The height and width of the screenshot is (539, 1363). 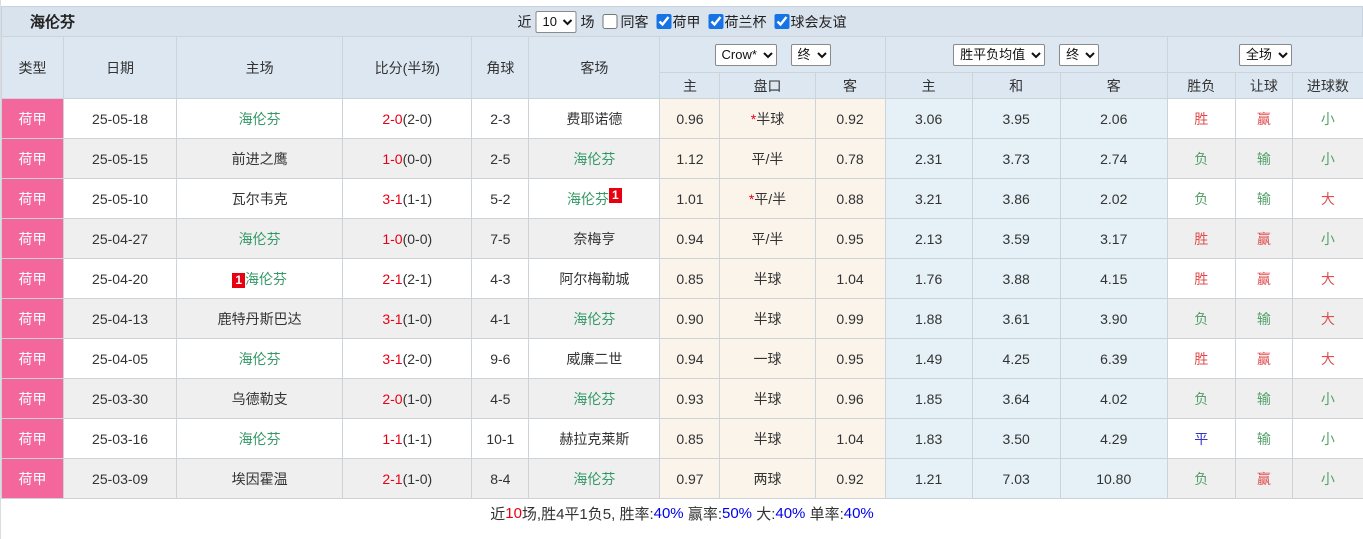 I want to click on home-team-link: 鹿特丹斯巴达, so click(x=259, y=318).